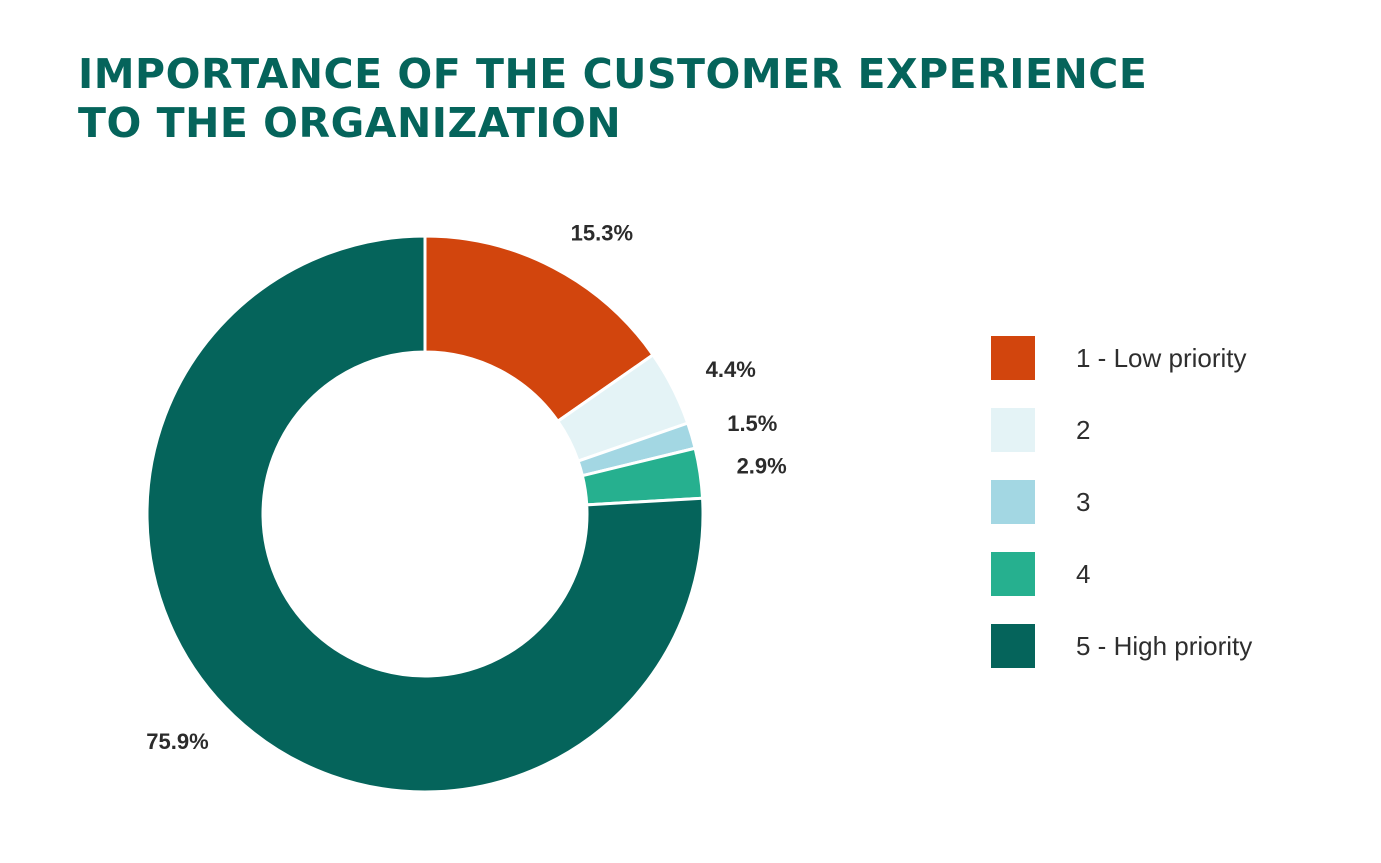 This screenshot has height=863, width=1381. I want to click on chart-title-line-1: IMPORTANCE OF THE CUSTOMER EXPERIENCE, so click(613, 74).